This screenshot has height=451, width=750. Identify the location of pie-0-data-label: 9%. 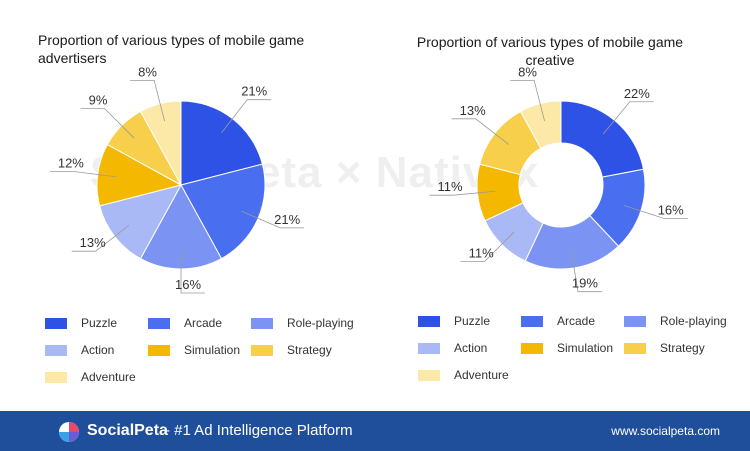
(98, 100).